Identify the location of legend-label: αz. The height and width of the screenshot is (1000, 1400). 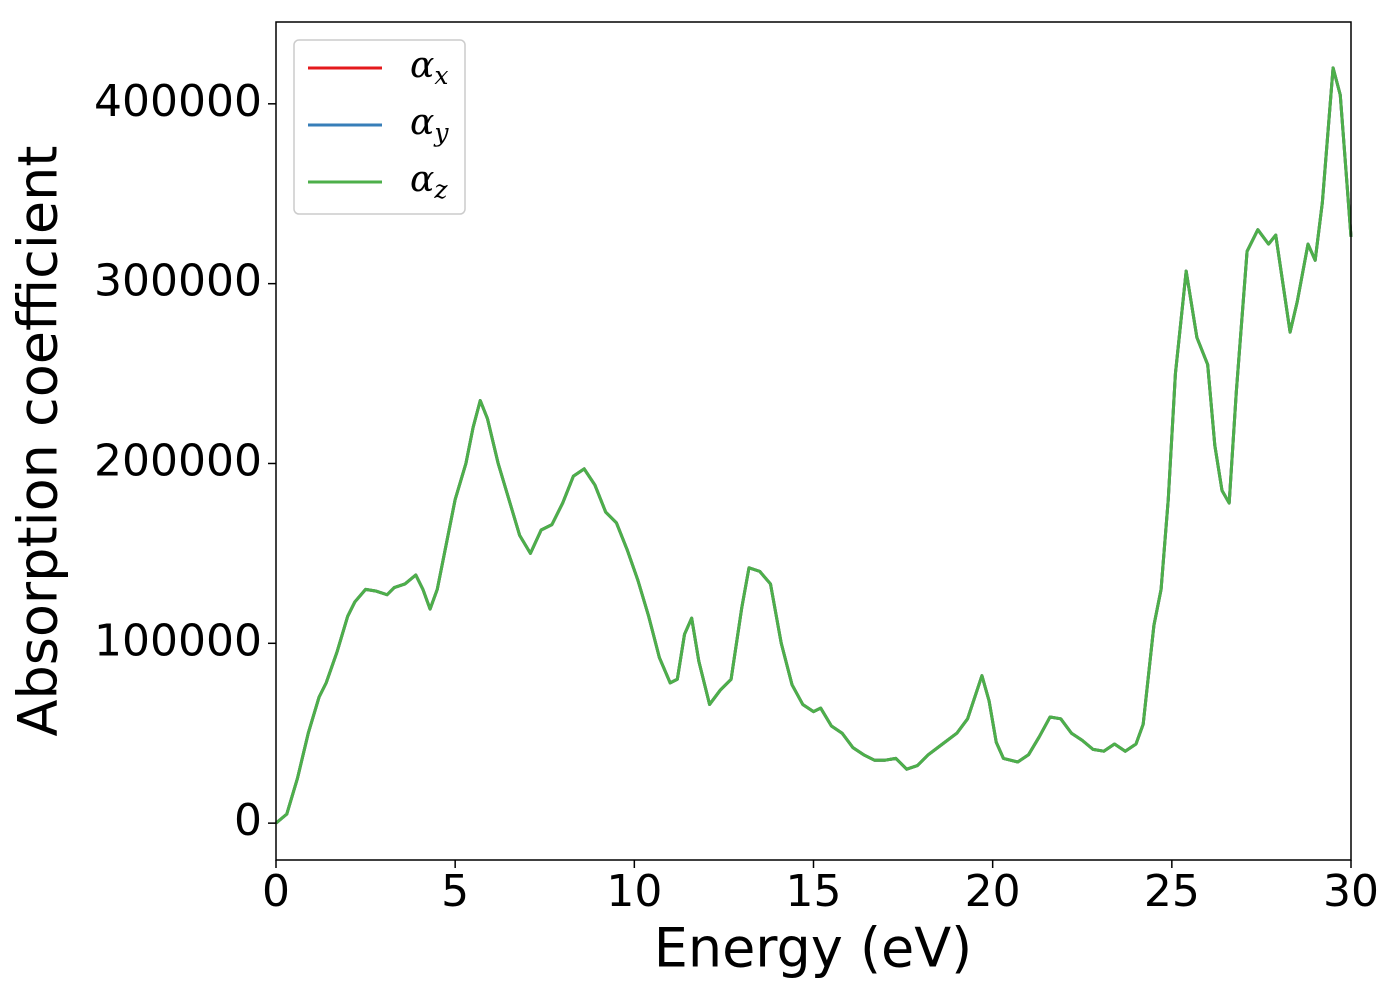
(429, 181).